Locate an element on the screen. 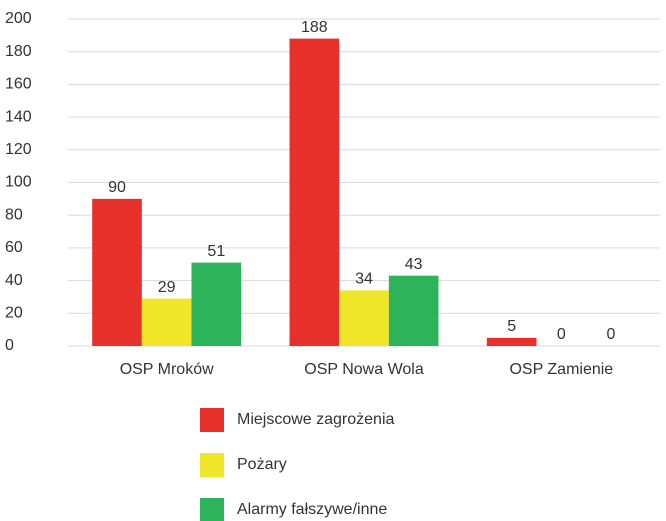  y-tick-label: 40 is located at coordinates (14, 280).